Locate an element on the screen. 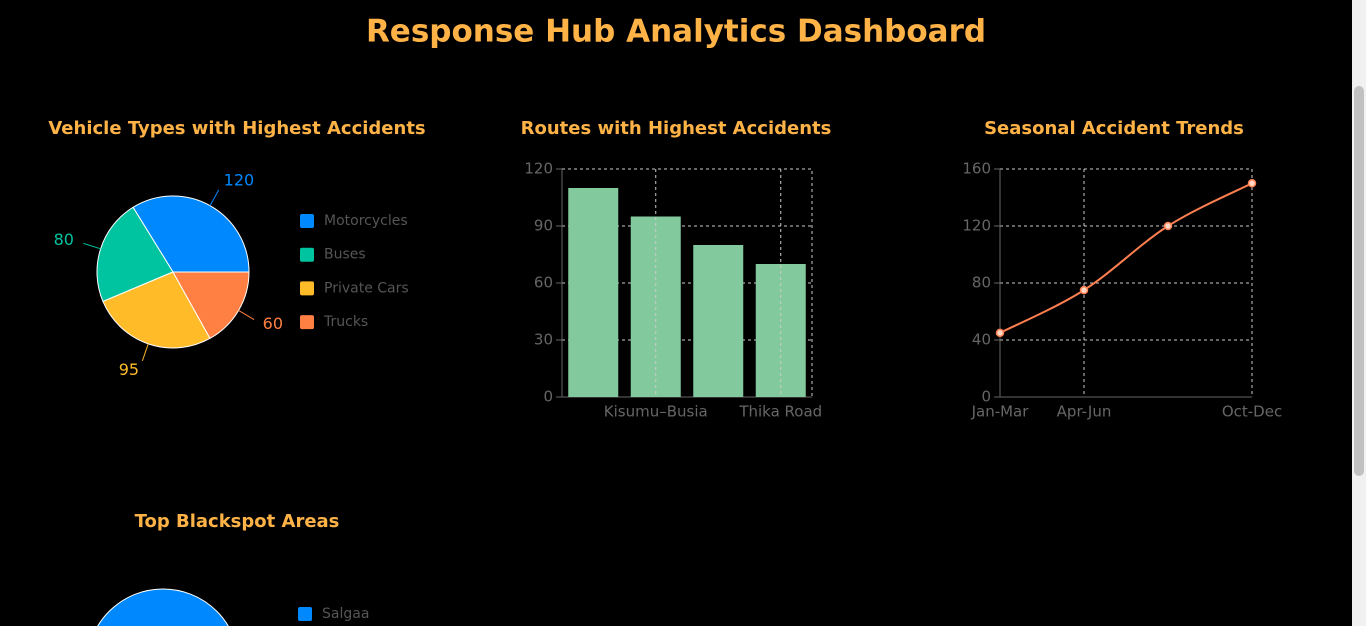 The width and height of the screenshot is (1366, 626). line is located at coordinates (1126, 258).